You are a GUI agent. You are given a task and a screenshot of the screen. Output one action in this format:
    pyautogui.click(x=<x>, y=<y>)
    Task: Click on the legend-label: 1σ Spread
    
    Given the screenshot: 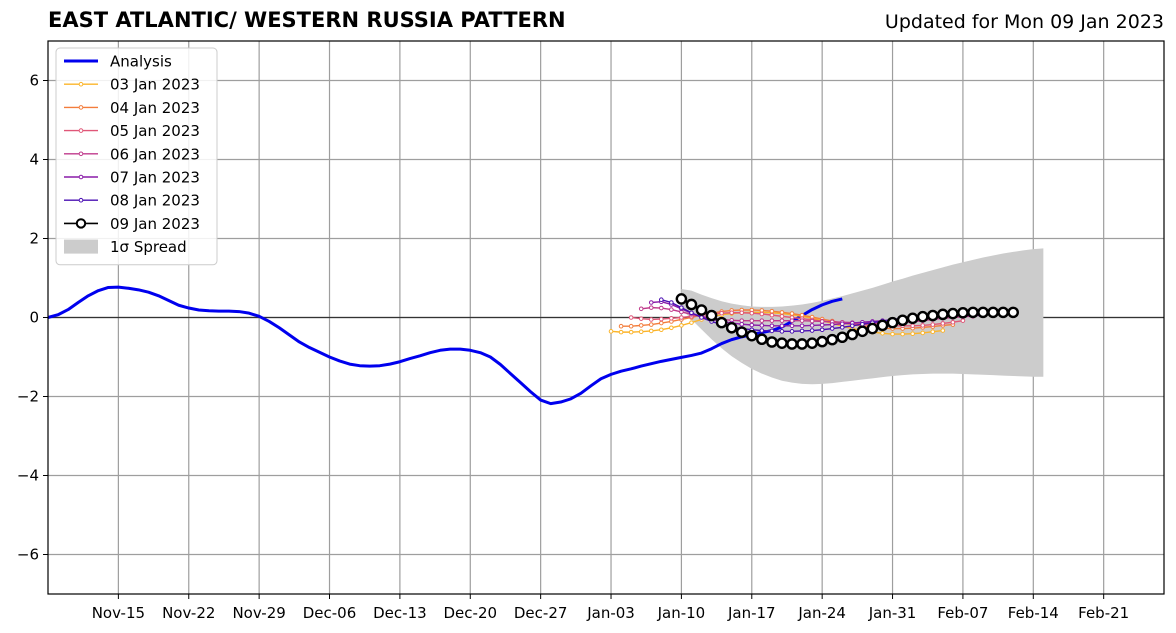 What is the action you would take?
    pyautogui.click(x=148, y=247)
    